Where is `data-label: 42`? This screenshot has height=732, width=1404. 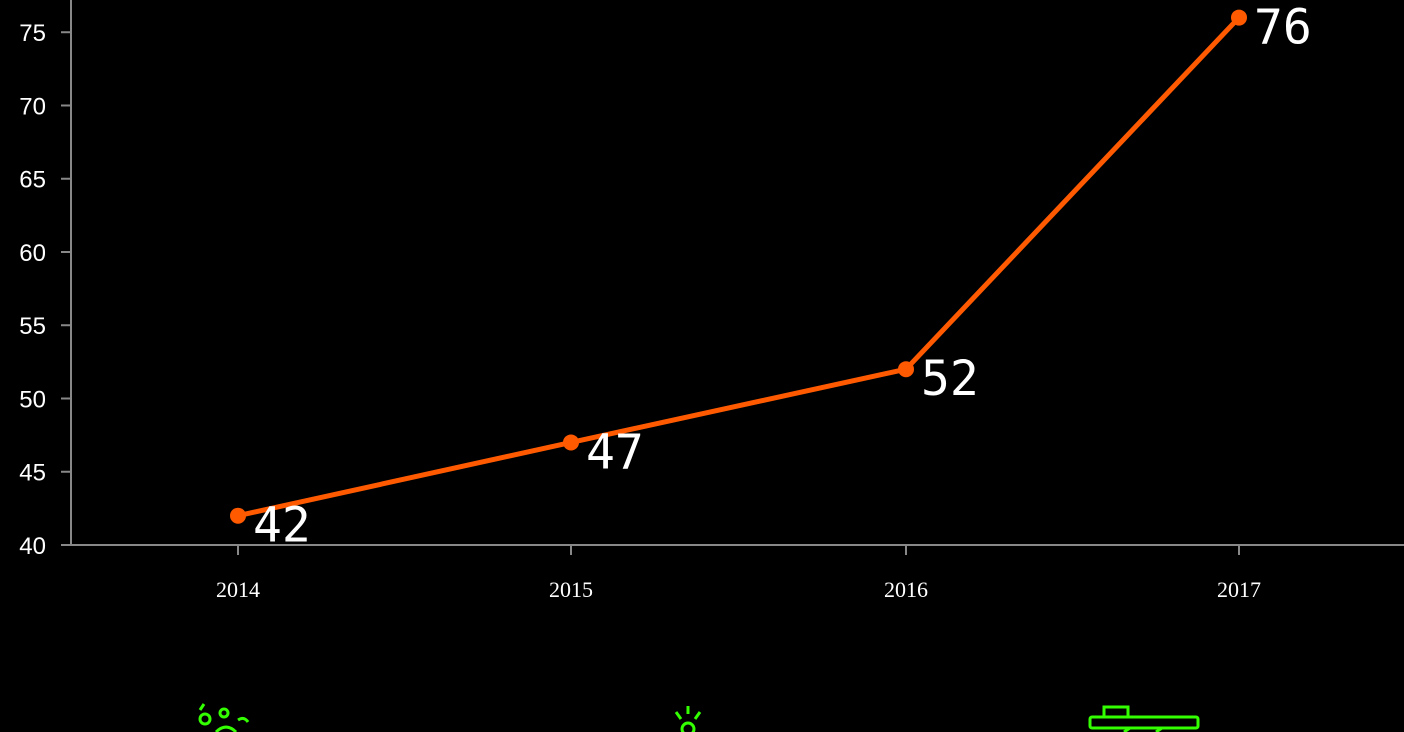 data-label: 42 is located at coordinates (282, 526).